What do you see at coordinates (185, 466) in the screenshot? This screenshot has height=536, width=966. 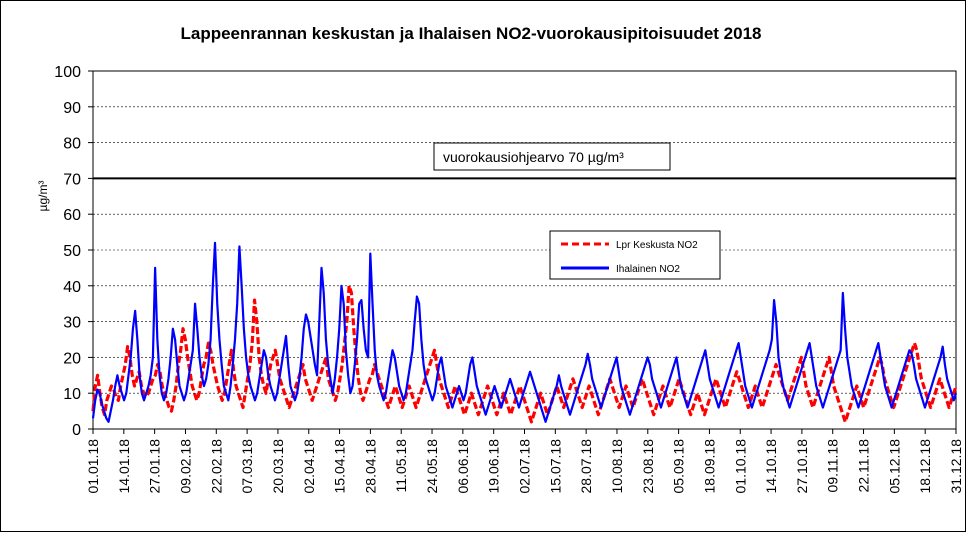 I see `x-tick-label: 09.02.18` at bounding box center [185, 466].